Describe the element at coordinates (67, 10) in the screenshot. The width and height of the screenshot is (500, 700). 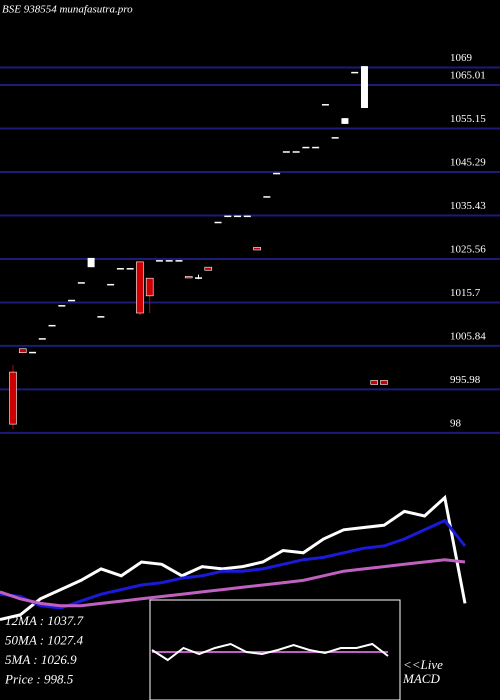
I see `chart-title: BSE 938554 munafasutra.pro` at that location.